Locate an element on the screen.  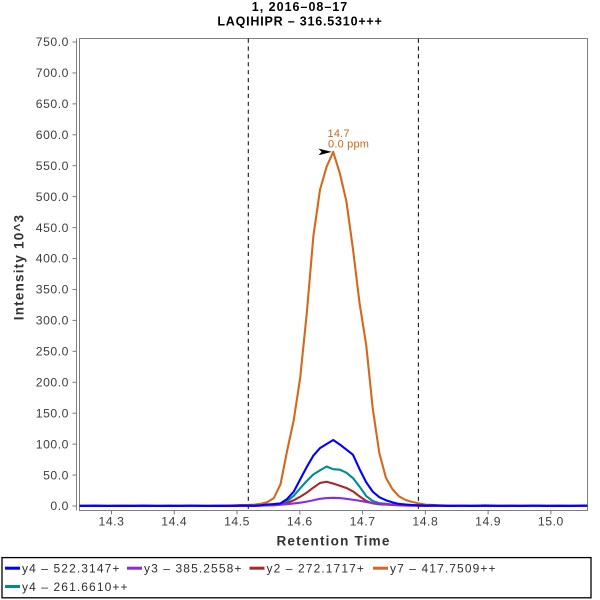
svg-text: 200.0 is located at coordinates (52, 382).